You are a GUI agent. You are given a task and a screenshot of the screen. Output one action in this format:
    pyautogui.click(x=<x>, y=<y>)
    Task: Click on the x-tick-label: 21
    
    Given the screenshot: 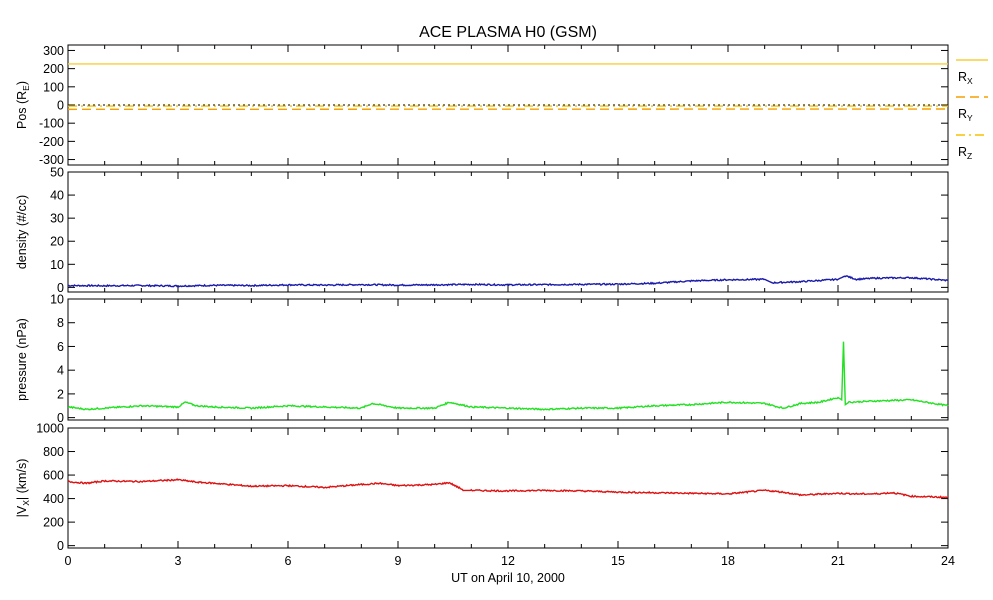 What is the action you would take?
    pyautogui.click(x=838, y=561)
    